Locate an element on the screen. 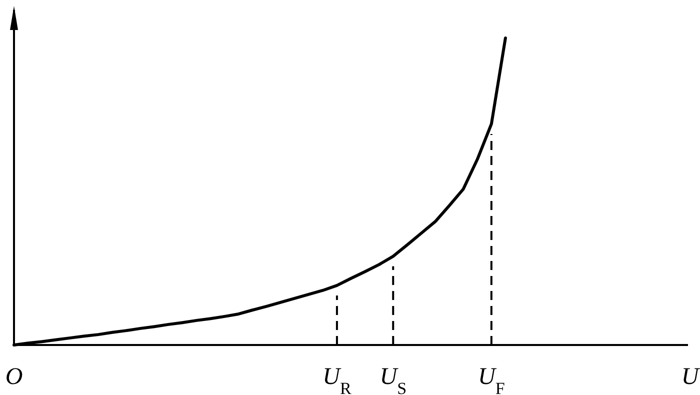  x-tick-label: U$_{R}$ is located at coordinates (337, 379).